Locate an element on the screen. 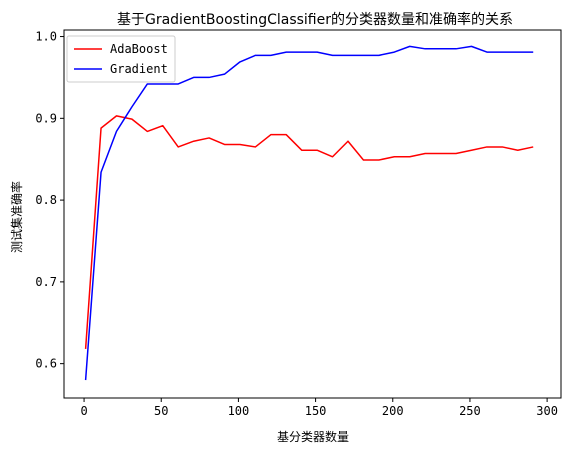 Image resolution: width=566 pixels, height=452 pixels. x-tick-label: 250 is located at coordinates (470, 411).